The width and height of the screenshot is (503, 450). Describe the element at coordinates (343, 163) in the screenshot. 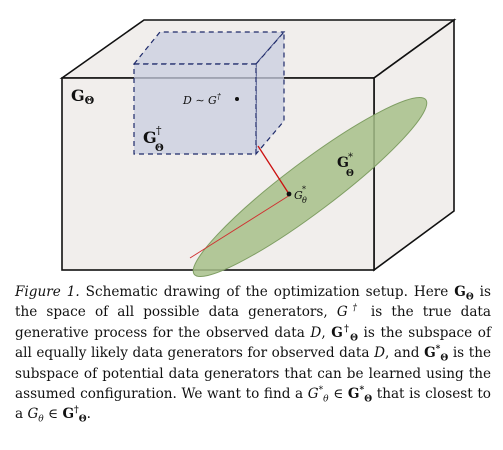

I see `label-g-star-space: G` at that location.